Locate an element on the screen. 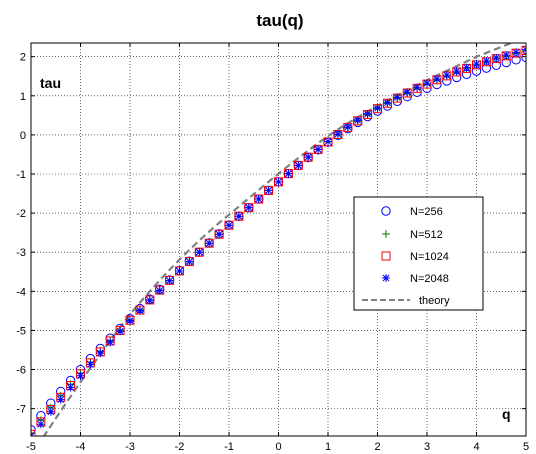 The image size is (536, 454). legend-item: N=512 is located at coordinates (412, 235).